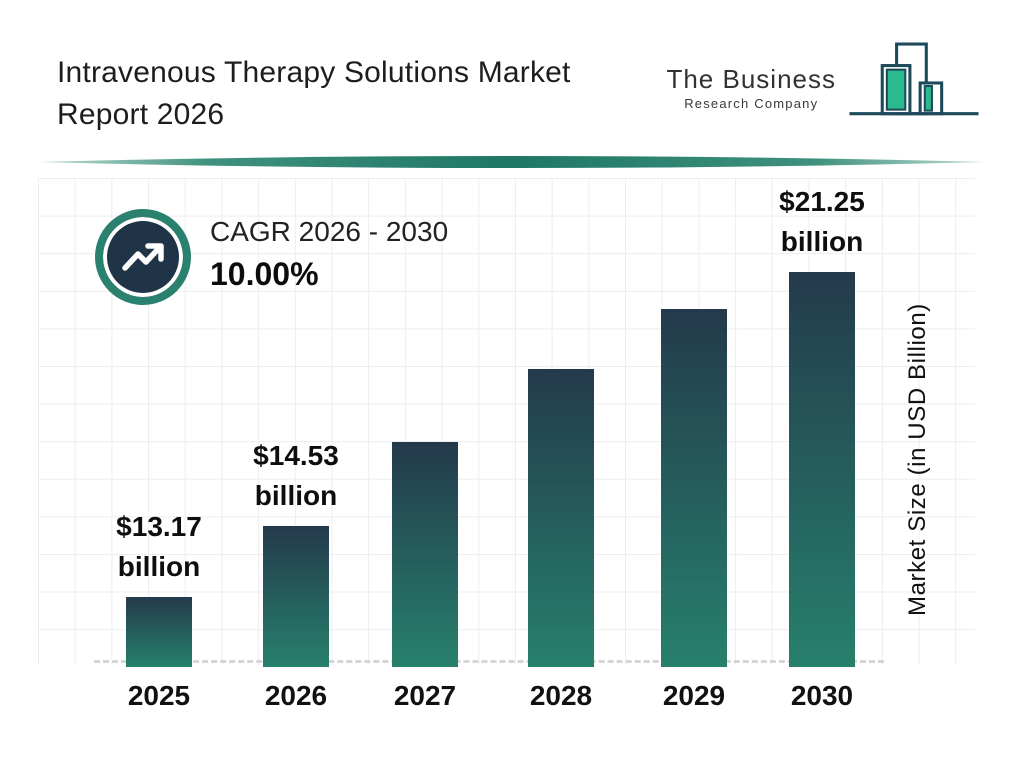  I want to click on cagr-range-label: CAGR 2026 - 2030, so click(329, 231).